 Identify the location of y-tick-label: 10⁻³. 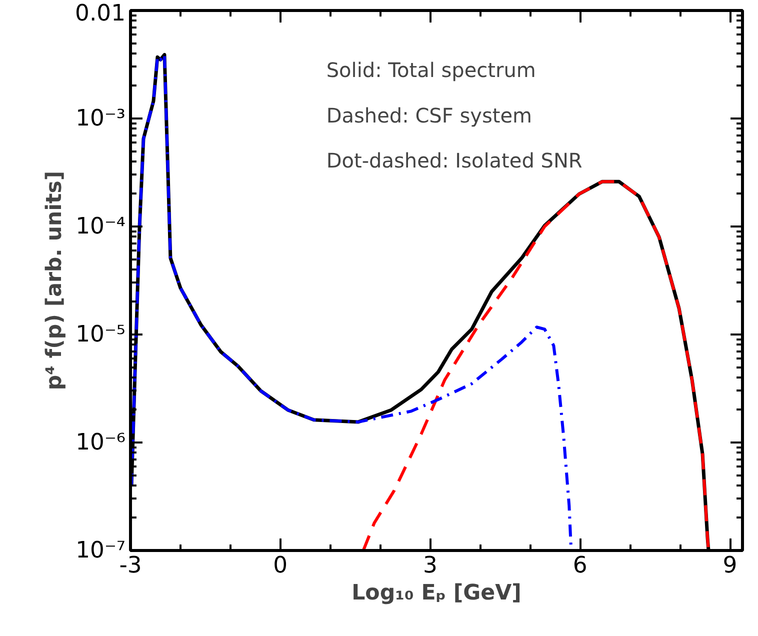
(101, 119).